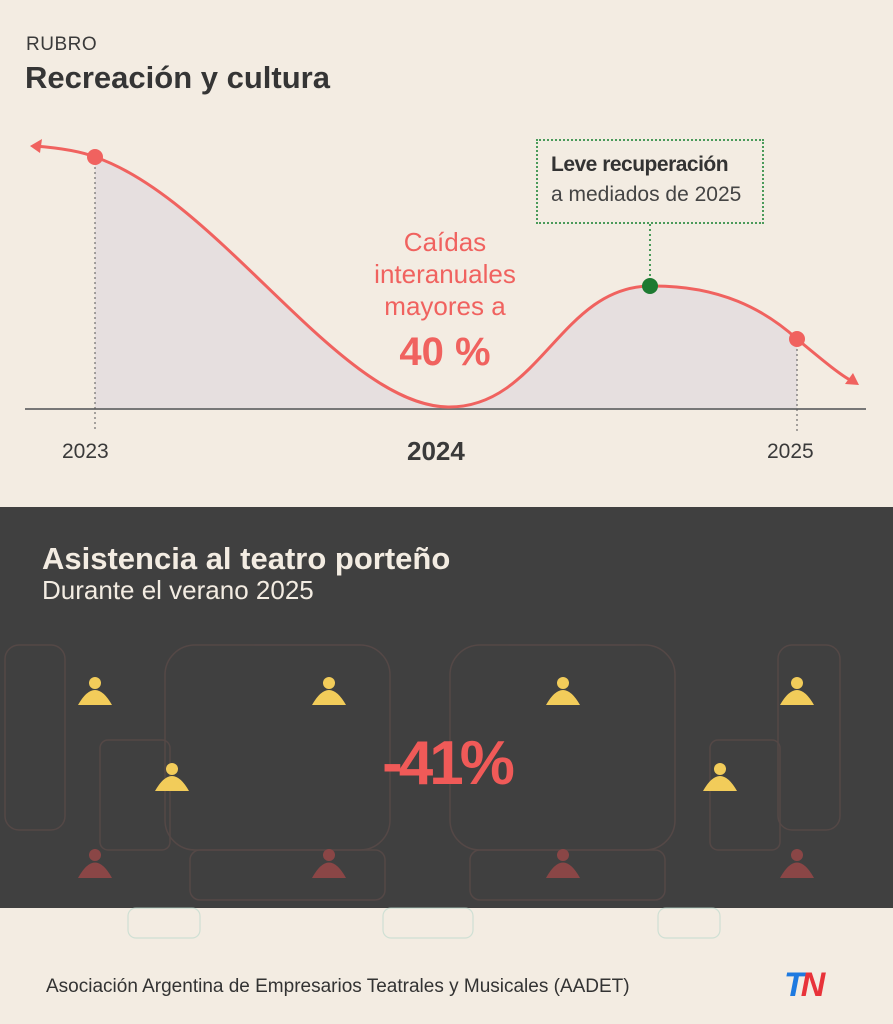  I want to click on callout-line: mayores a, so click(445, 306).